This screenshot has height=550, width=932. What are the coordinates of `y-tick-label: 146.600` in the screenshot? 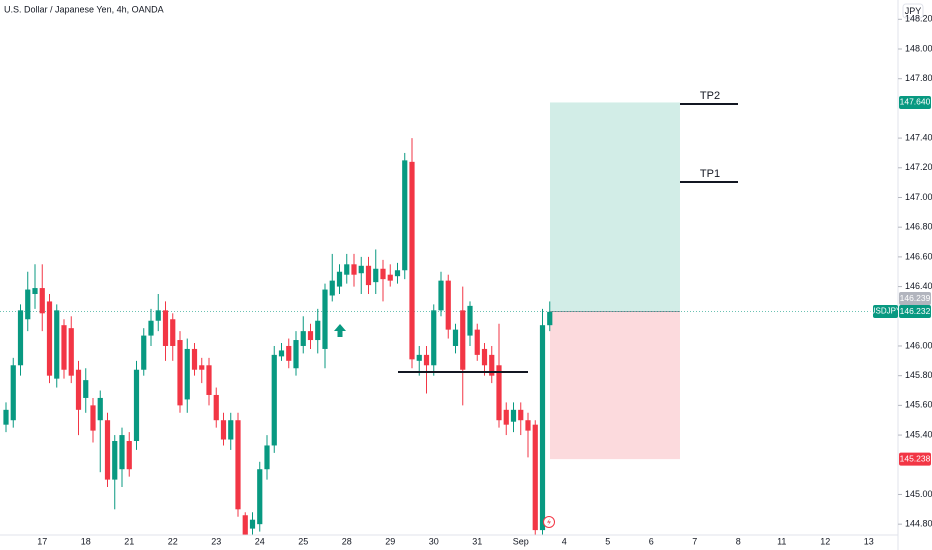 It's located at (918, 256).